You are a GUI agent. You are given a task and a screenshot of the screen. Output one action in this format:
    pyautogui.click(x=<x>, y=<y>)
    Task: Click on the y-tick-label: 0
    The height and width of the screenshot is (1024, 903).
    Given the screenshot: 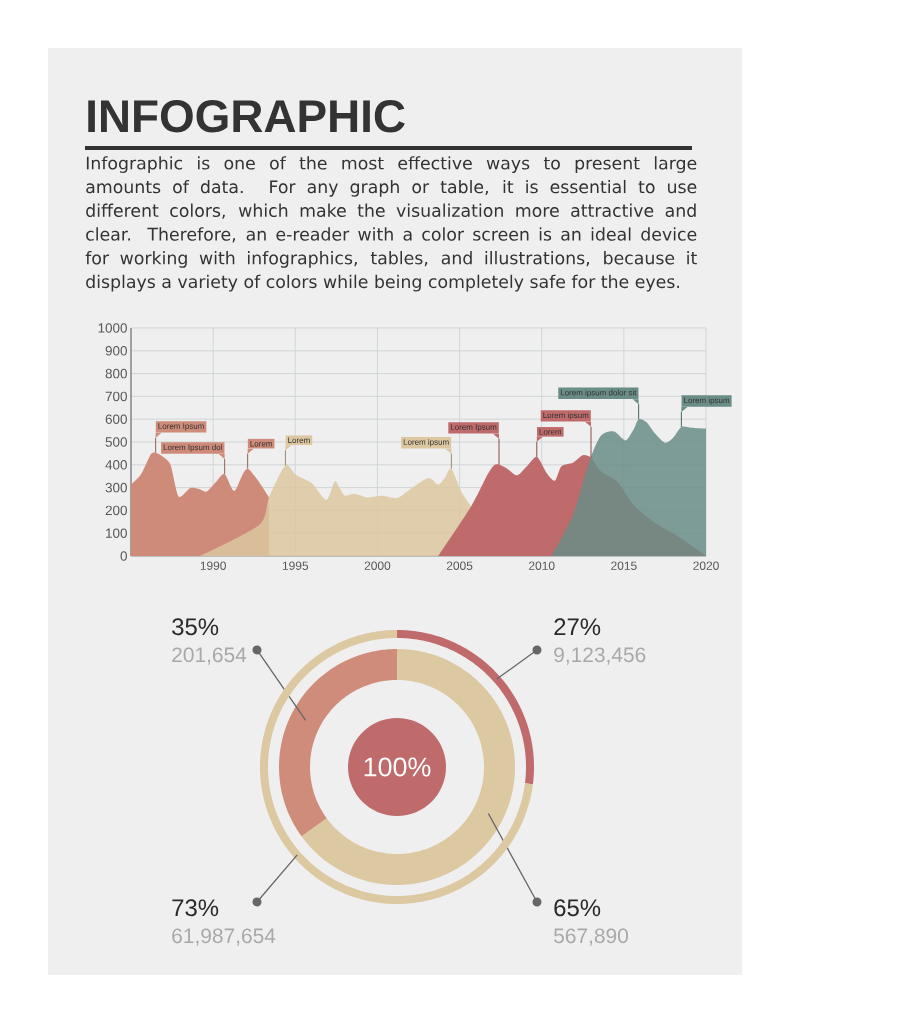 What is the action you would take?
    pyautogui.click(x=123, y=556)
    